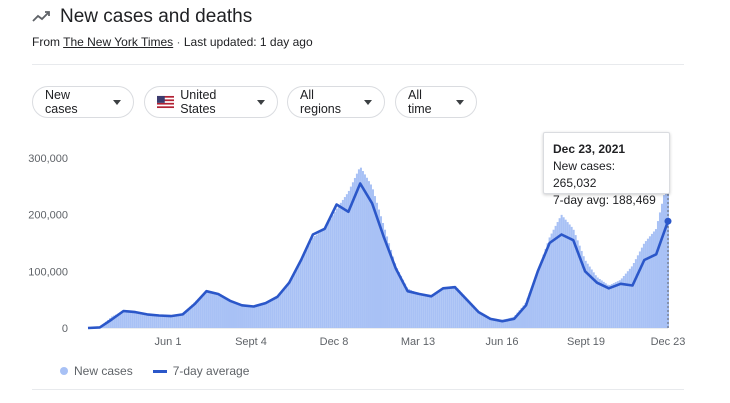 This screenshot has width=730, height=403. I want to click on country-dropdown: United States, so click(211, 102).